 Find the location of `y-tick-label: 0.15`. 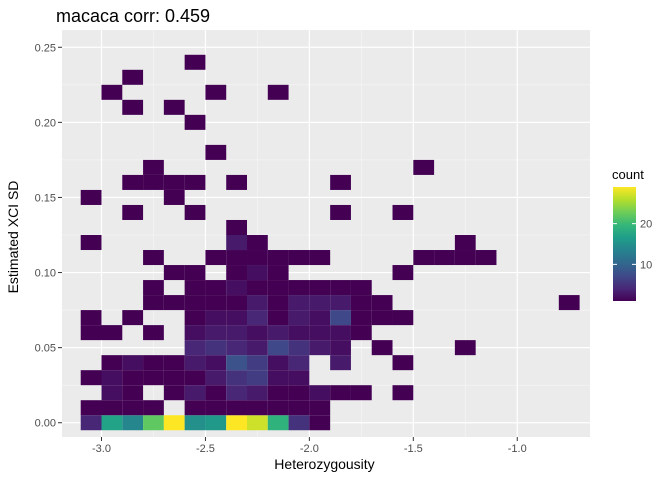

y-tick-label: 0.15 is located at coordinates (45, 198).